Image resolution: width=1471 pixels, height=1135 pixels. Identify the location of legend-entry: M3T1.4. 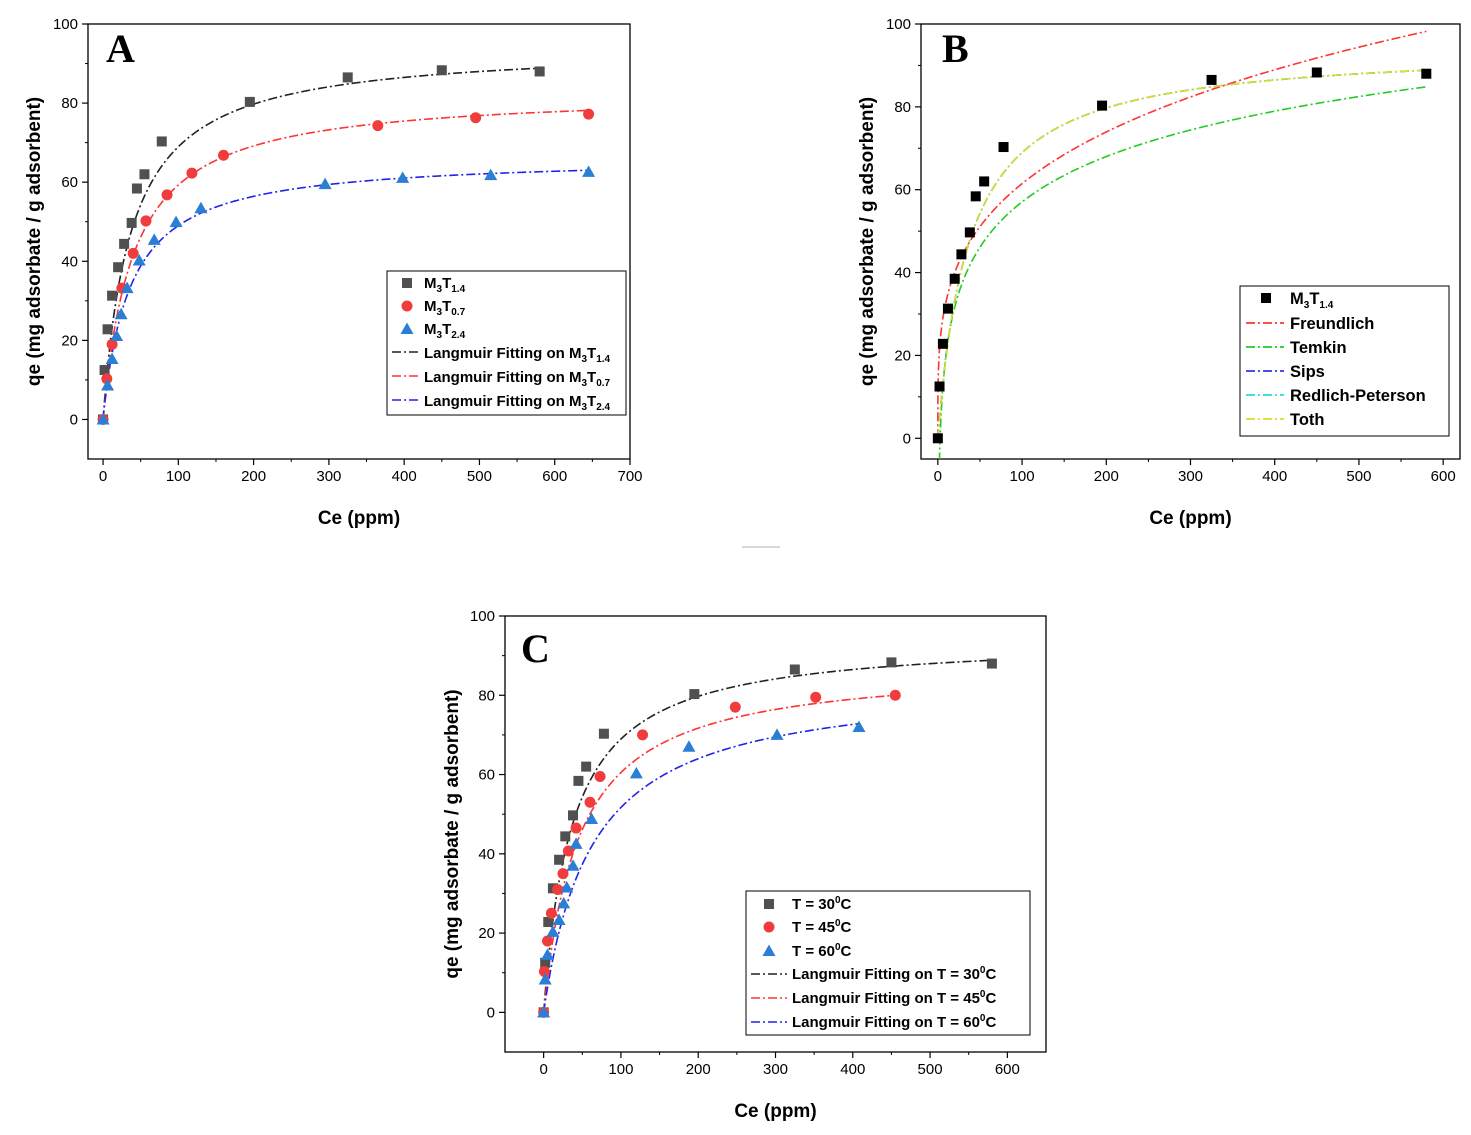
(445, 285).